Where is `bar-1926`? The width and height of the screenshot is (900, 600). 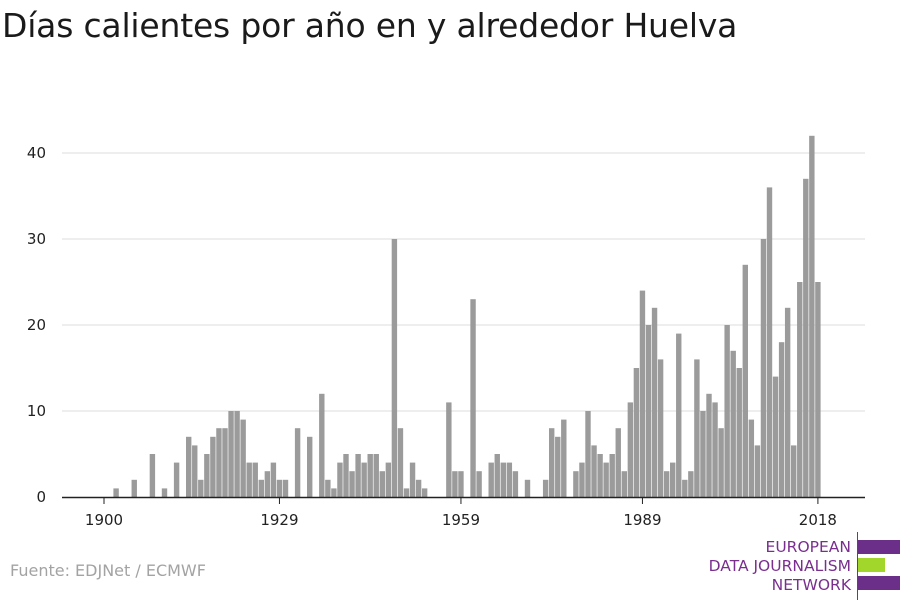
bar-1926 is located at coordinates (261, 488).